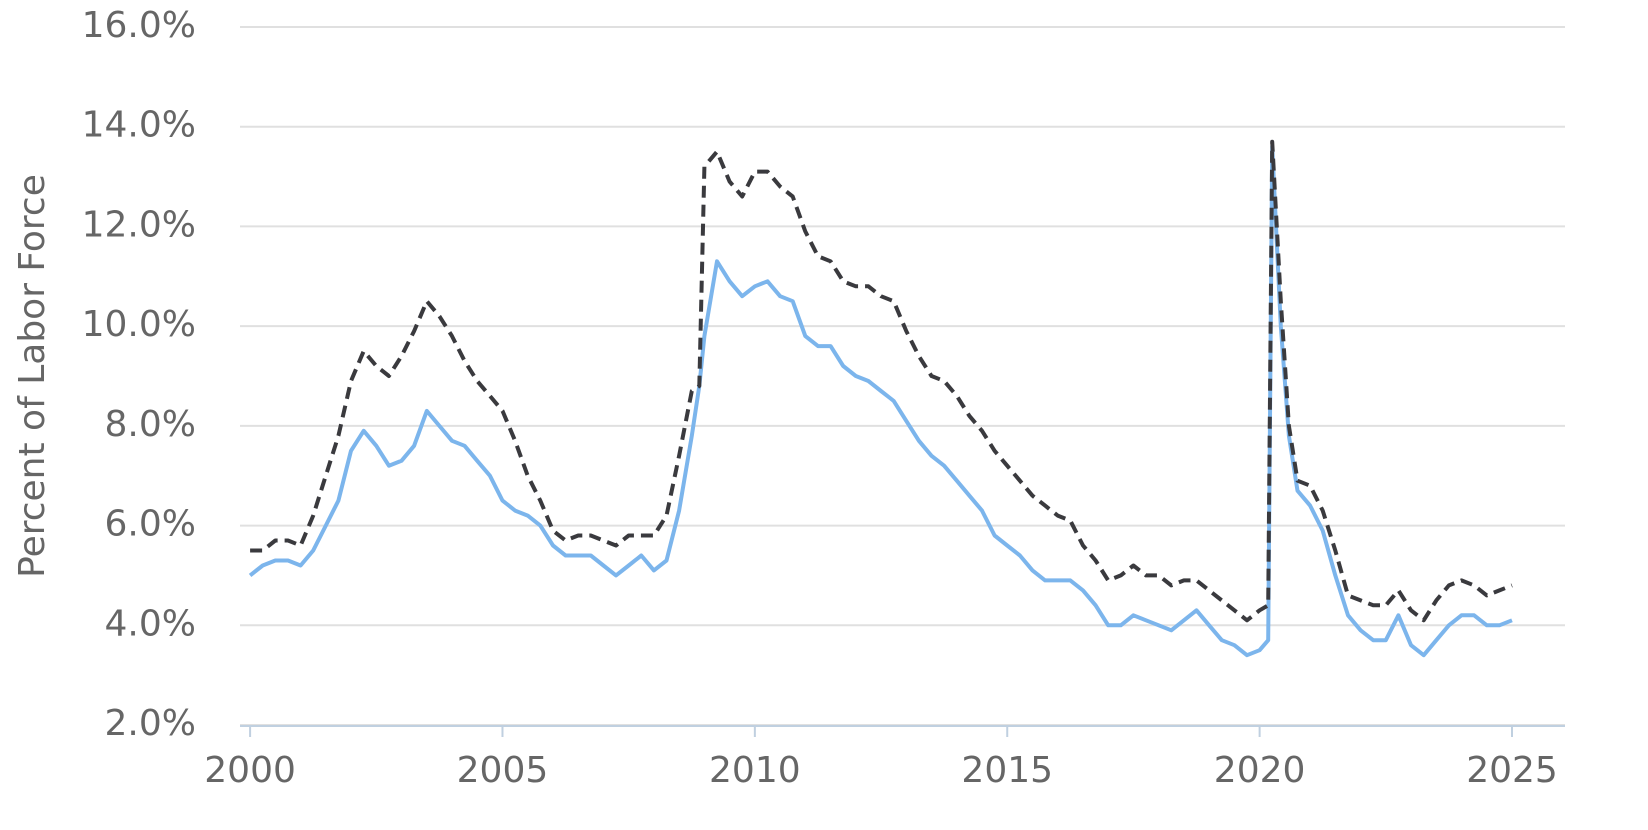 This screenshot has width=1648, height=830. Describe the element at coordinates (139, 125) in the screenshot. I see `y-tick-label: 14.0%` at that location.